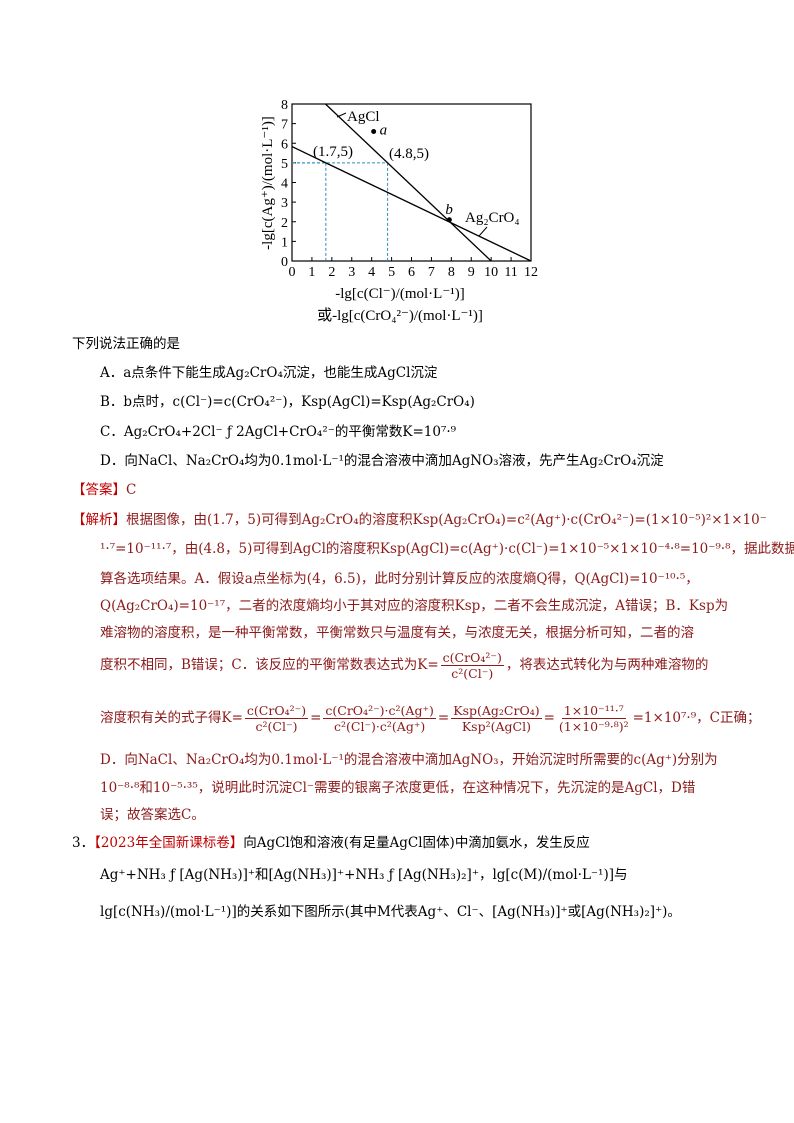  Describe the element at coordinates (331, 272) in the screenshot. I see `x-tick-label: 2` at that location.